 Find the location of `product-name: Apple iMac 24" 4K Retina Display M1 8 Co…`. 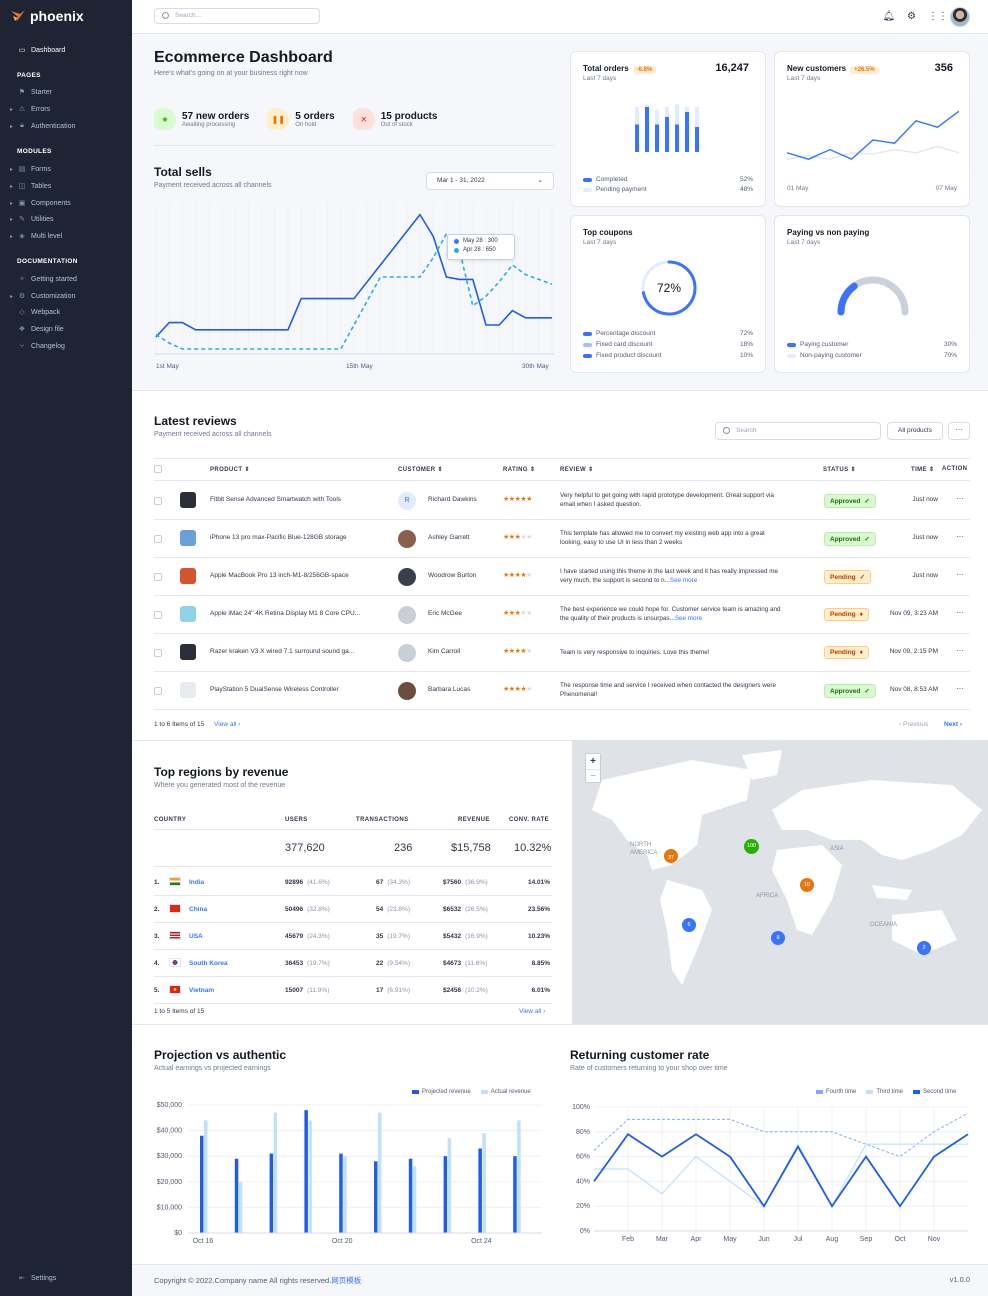

product-name: Apple iMac 24" 4K Retina Display M1 8 Co… is located at coordinates (285, 613).